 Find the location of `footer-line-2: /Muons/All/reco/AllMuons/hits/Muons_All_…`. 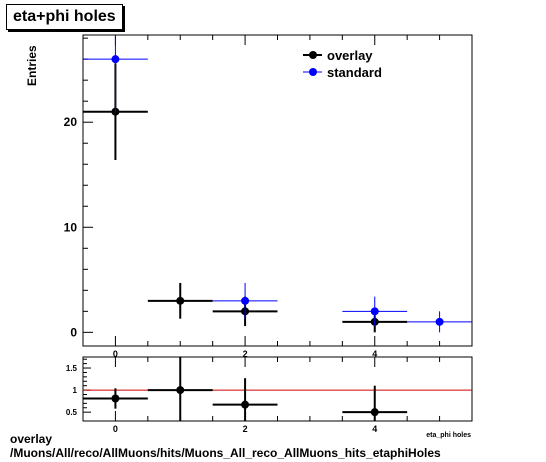

footer-line-2: /Muons/All/reco/AllMuons/hits/Muons_All_… is located at coordinates (225, 453).